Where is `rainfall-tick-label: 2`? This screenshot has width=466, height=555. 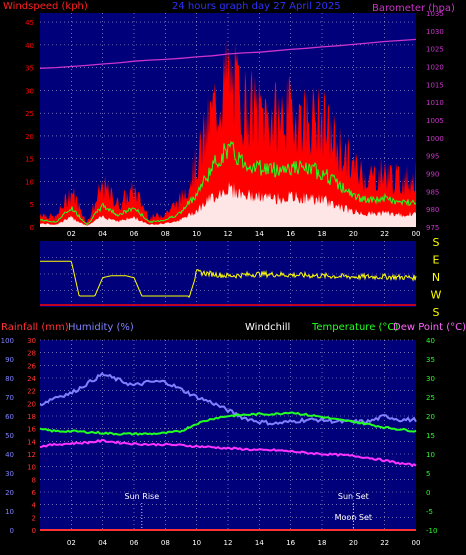
rainfall-tick-label: 2 is located at coordinates (34, 518).